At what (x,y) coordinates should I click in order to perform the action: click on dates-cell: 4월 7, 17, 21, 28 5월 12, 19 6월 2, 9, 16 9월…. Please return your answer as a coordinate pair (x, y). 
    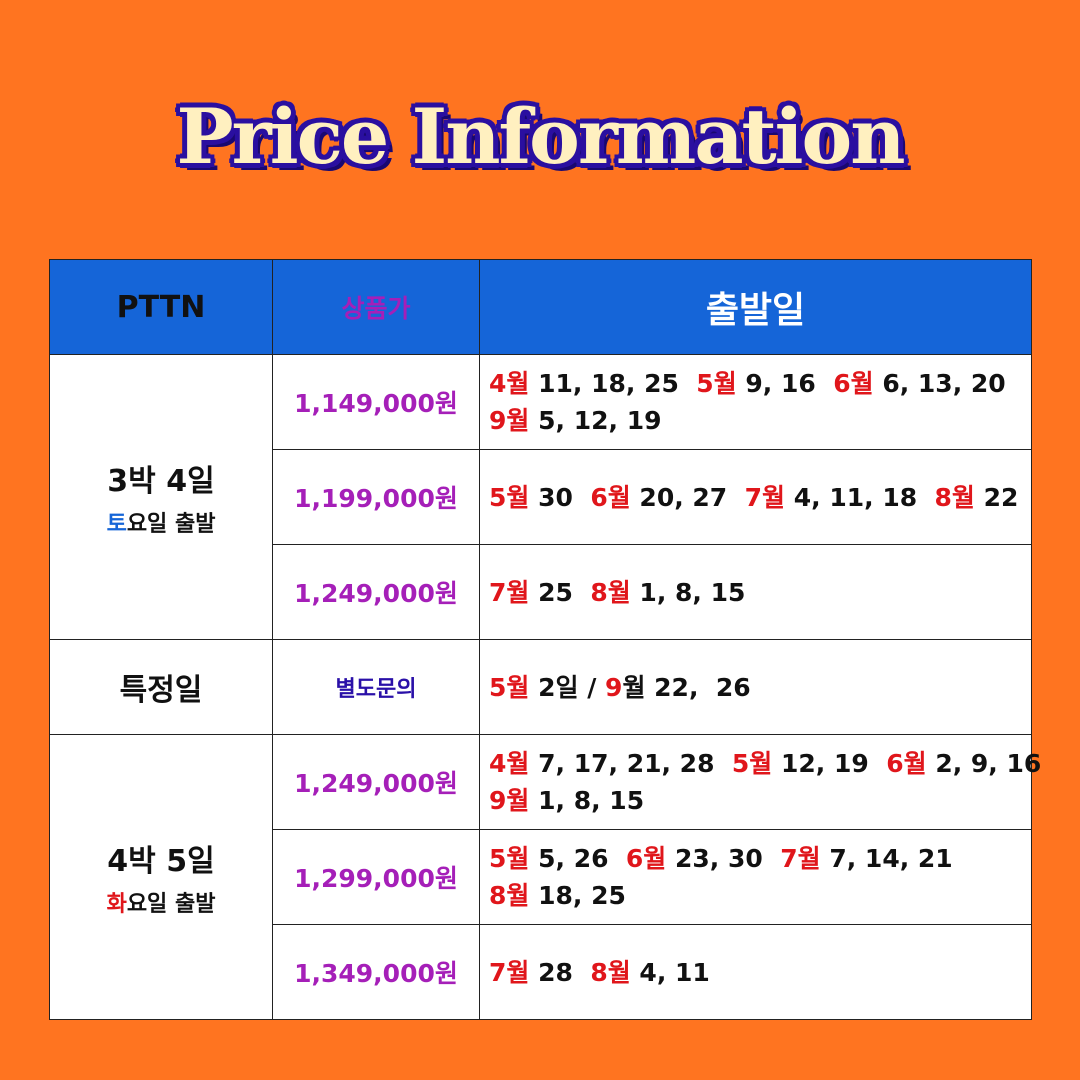
    Looking at the image, I should click on (760, 782).